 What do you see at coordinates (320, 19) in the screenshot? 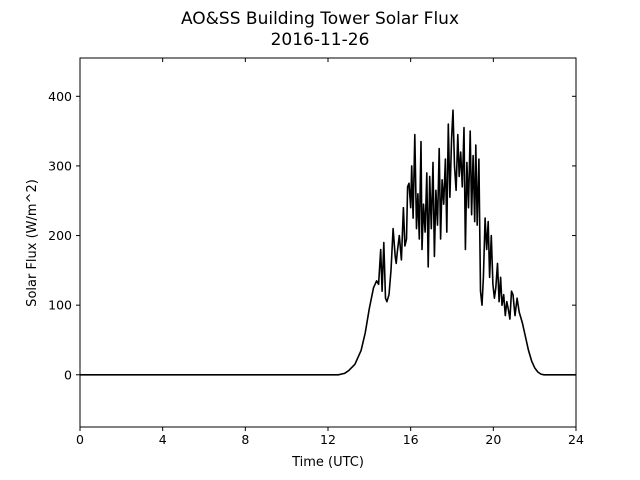
I see `chart-title: AO&SS Building Tower Solar Flux` at bounding box center [320, 19].